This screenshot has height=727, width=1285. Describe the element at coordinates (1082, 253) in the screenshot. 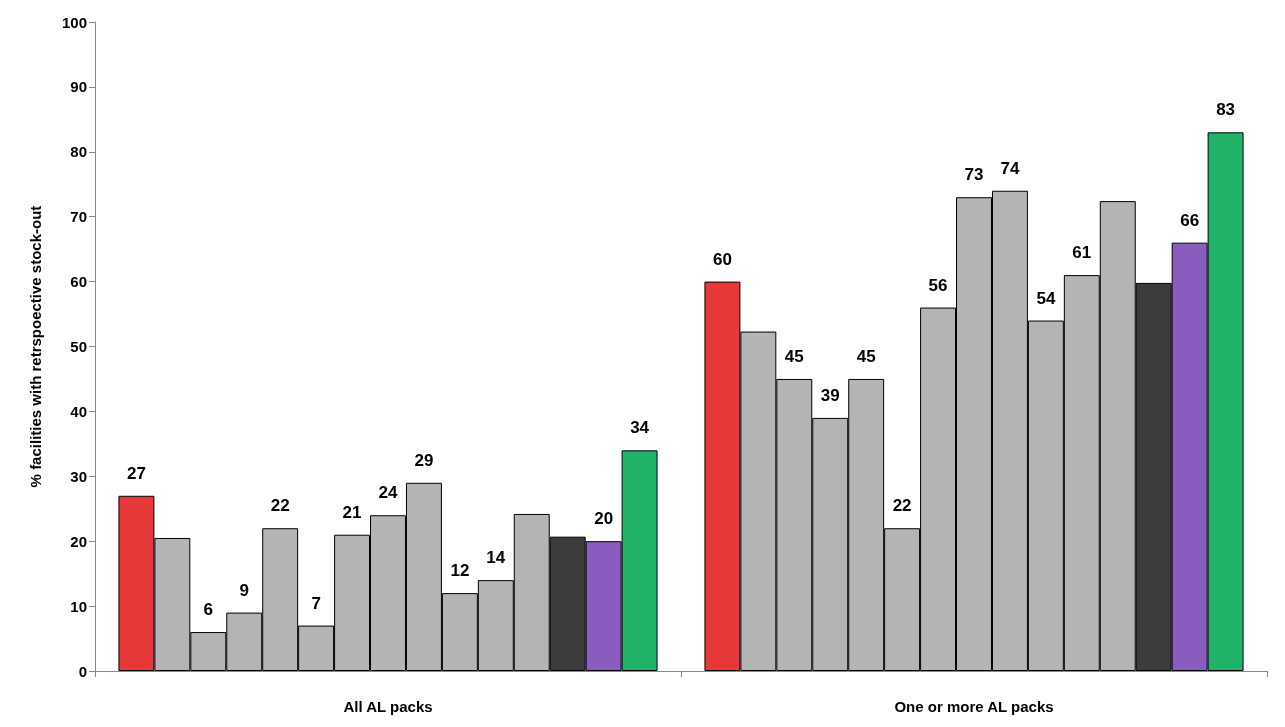

I see `data-label: 61` at that location.